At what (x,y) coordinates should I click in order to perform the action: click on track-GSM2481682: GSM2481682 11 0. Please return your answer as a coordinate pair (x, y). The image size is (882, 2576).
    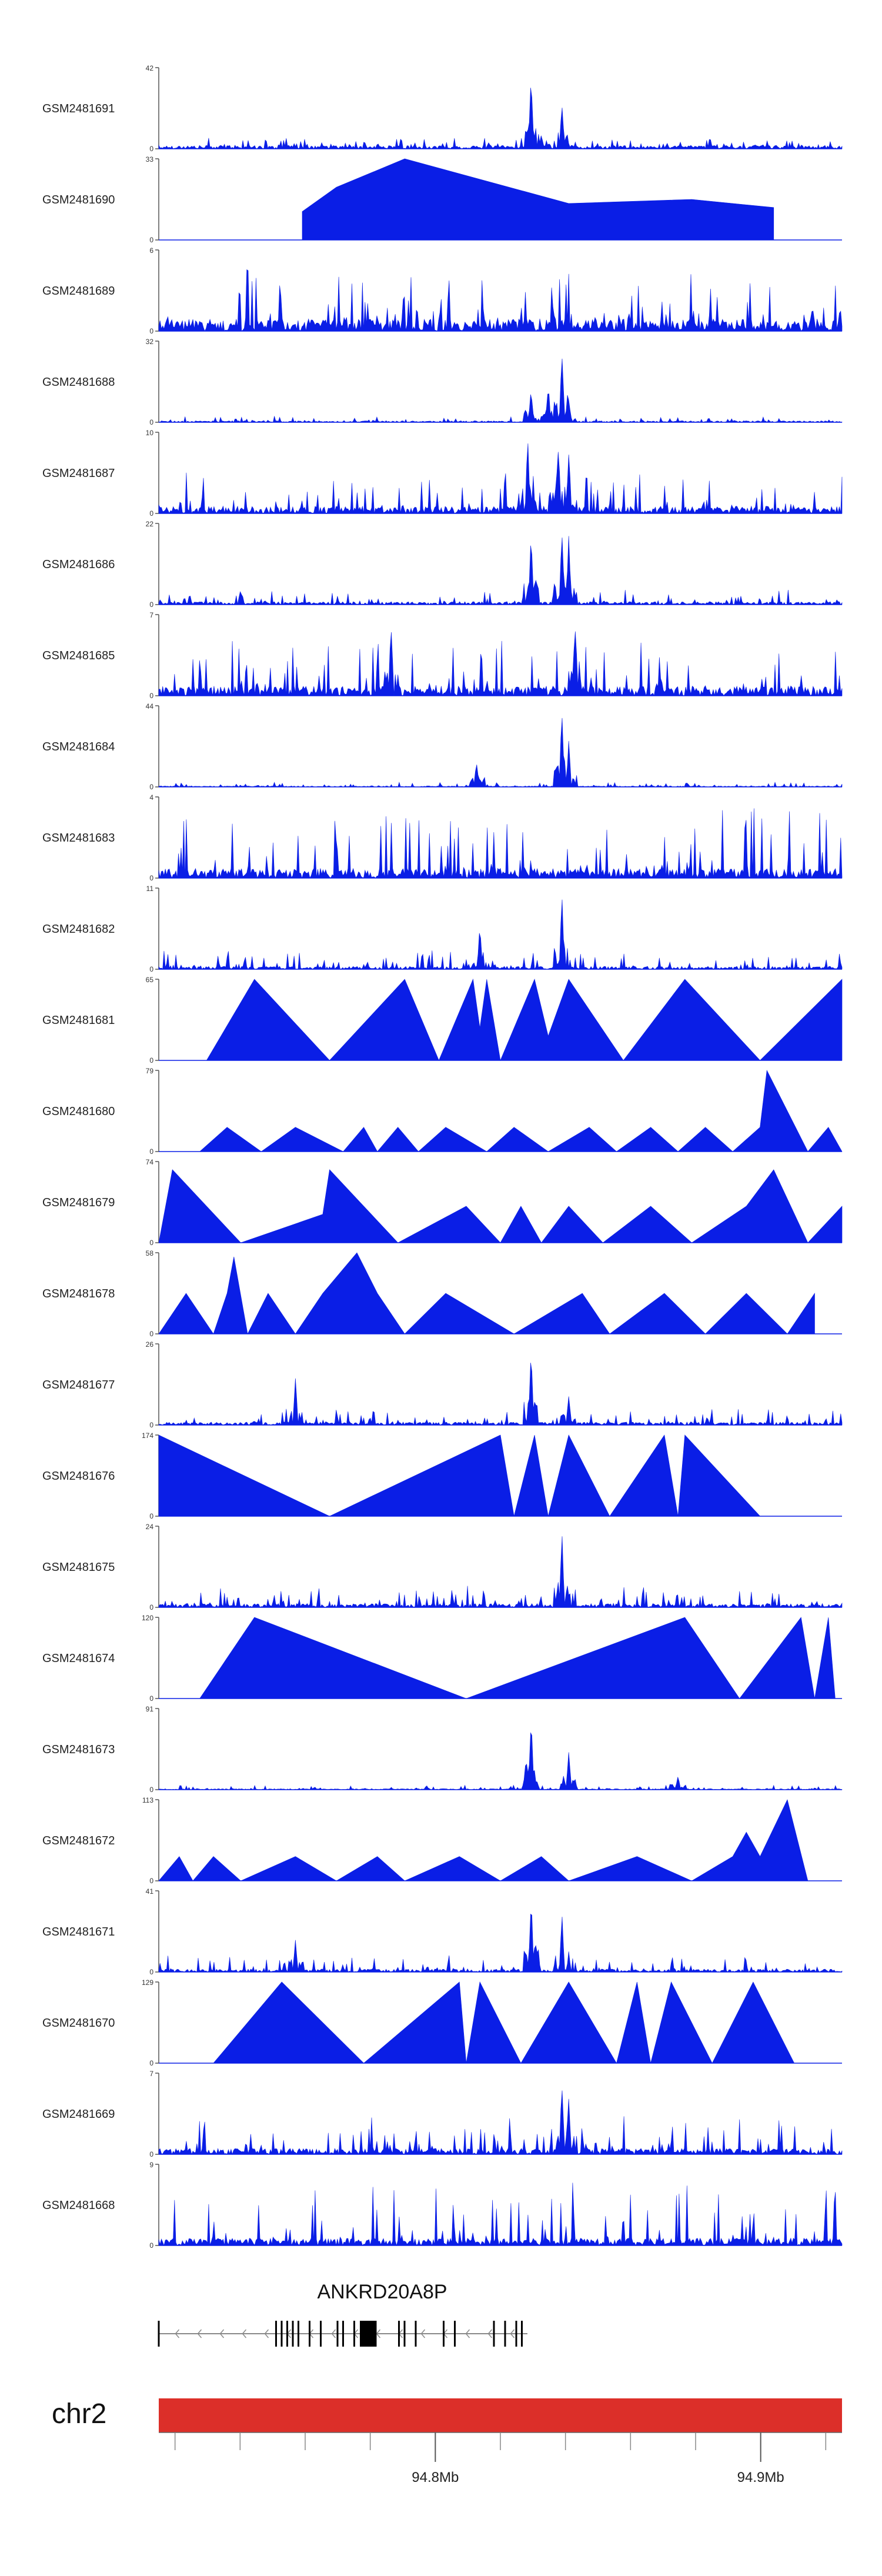
    Looking at the image, I should click on (442, 929).